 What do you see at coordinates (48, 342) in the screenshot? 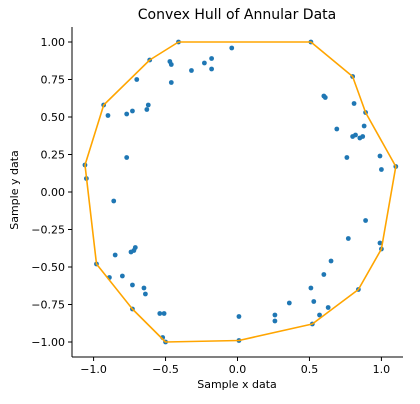
I see `y-tick-label: −1.00` at bounding box center [48, 342].